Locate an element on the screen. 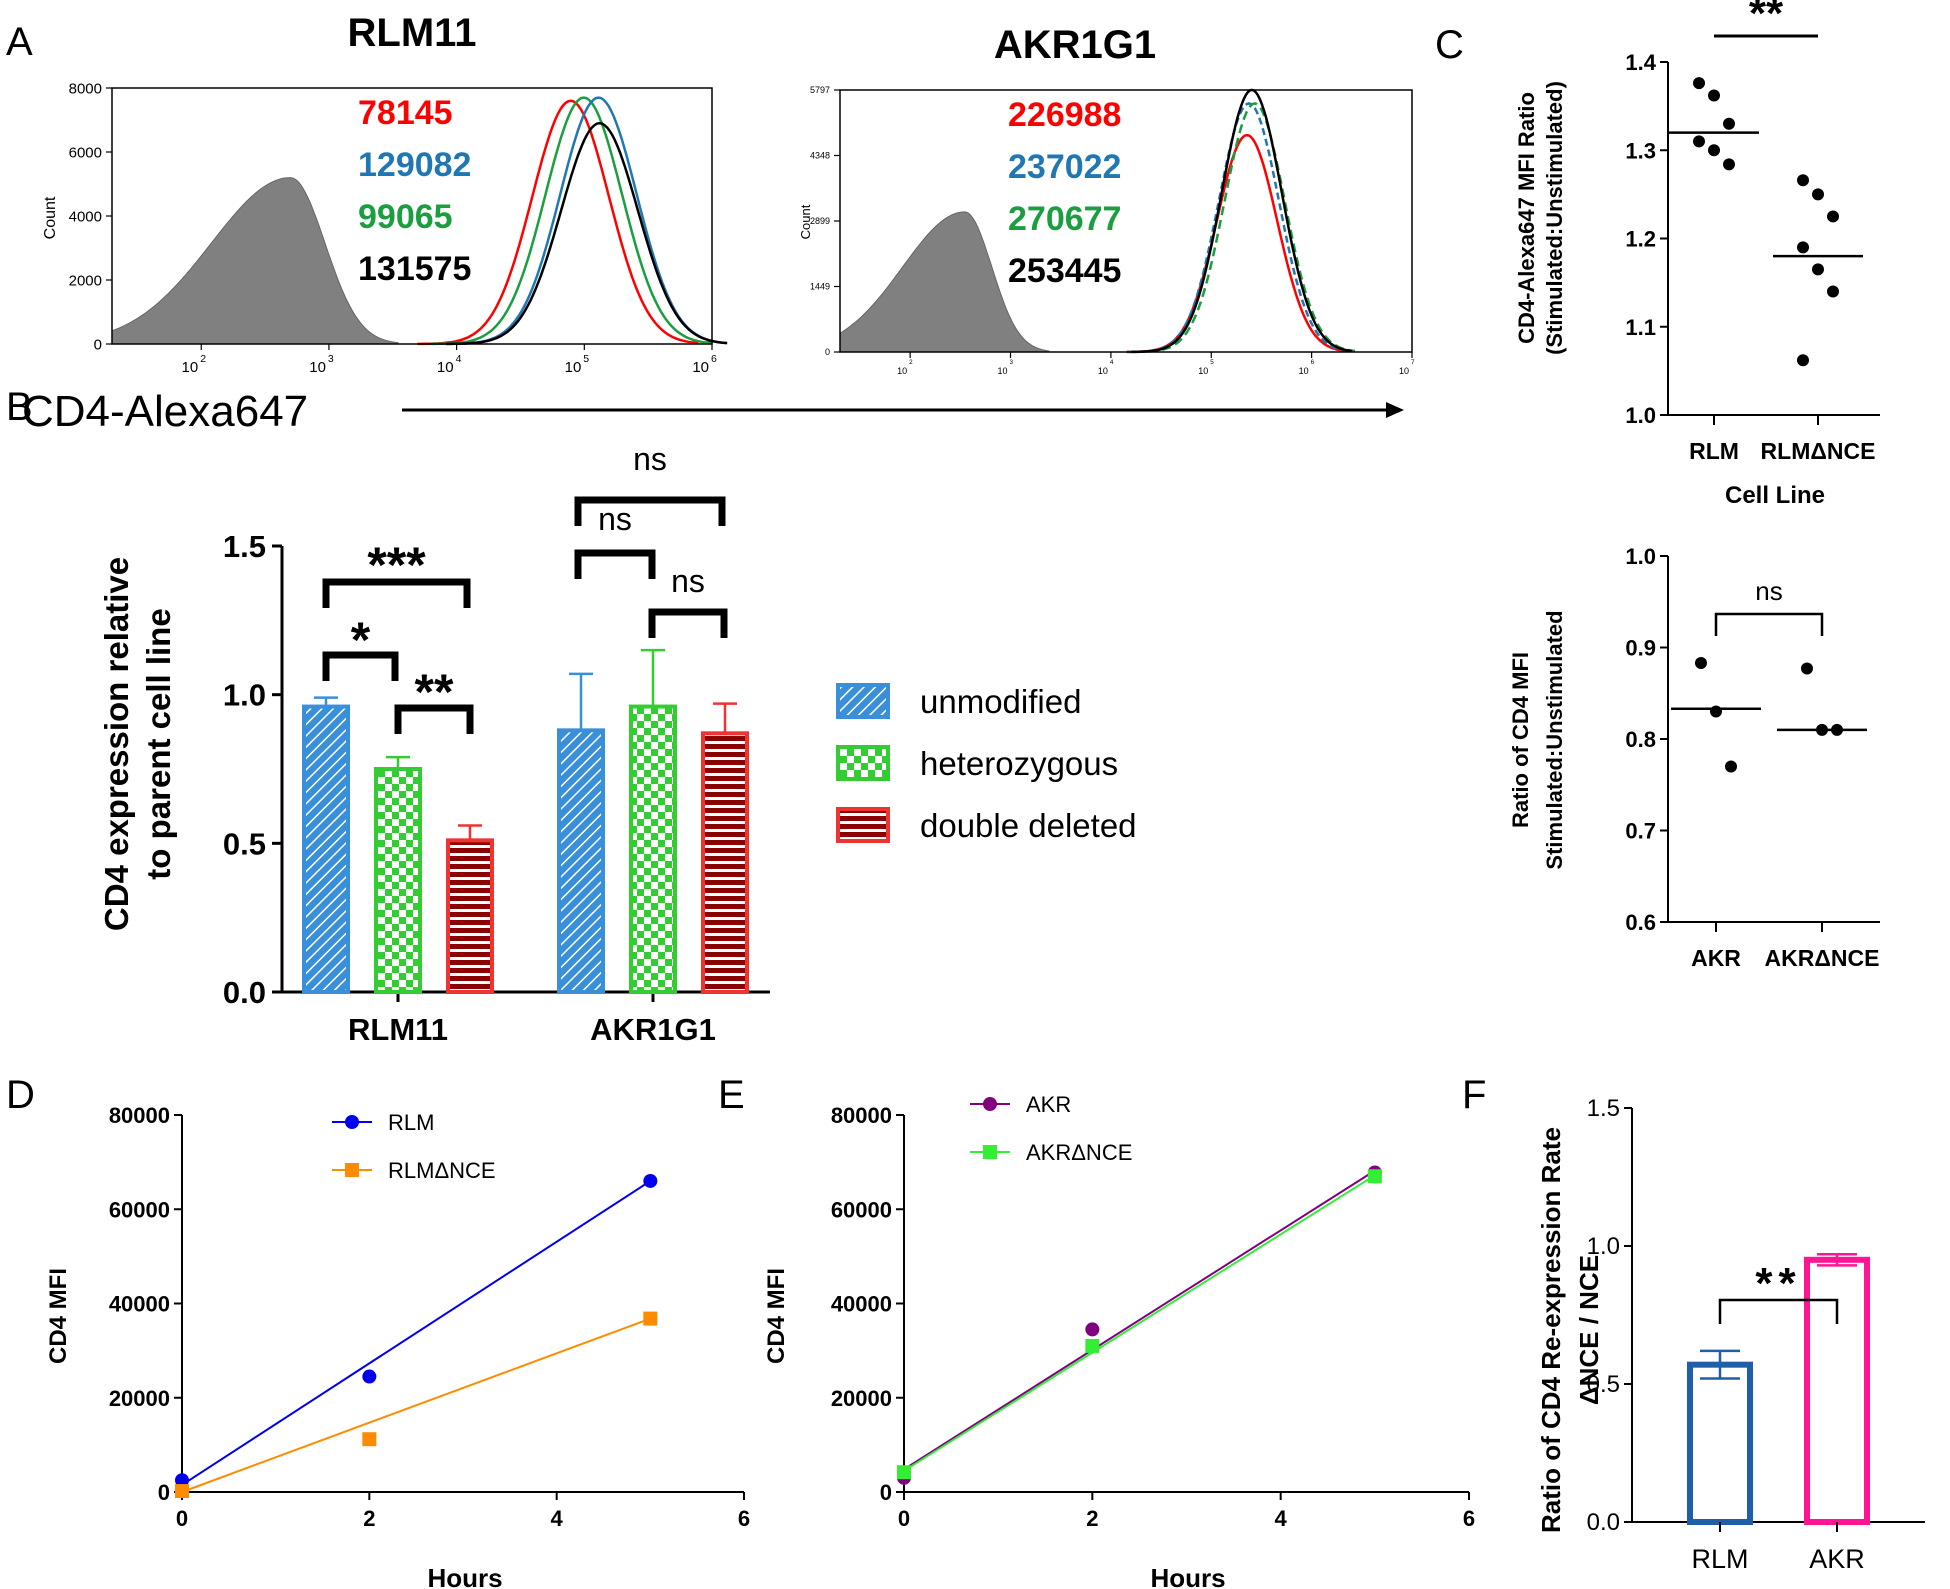 The image size is (1950, 1589). x-tick-label: 2 is located at coordinates (369, 1518).